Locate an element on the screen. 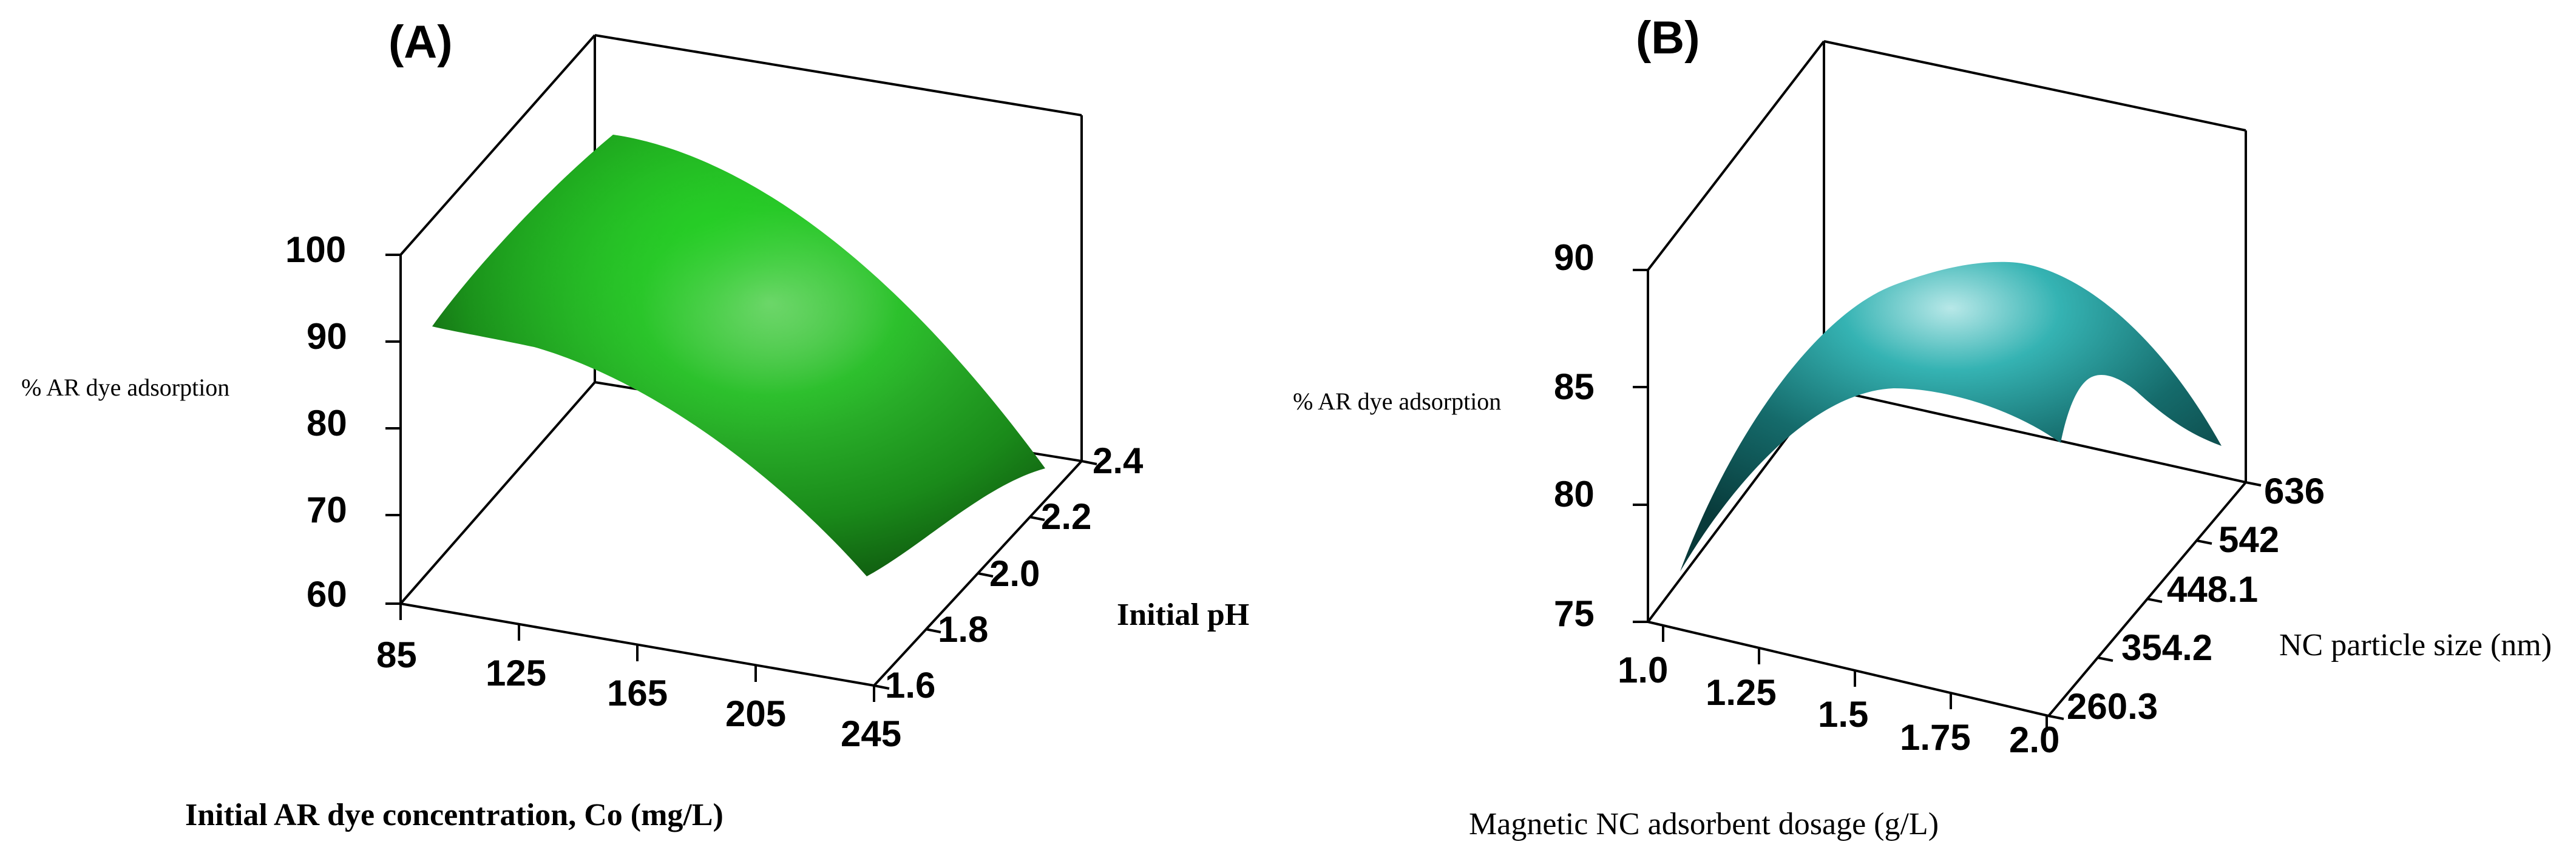 Image resolution: width=2576 pixels, height=853 pixels. chart-a-z-tick: 70 is located at coordinates (327, 510).